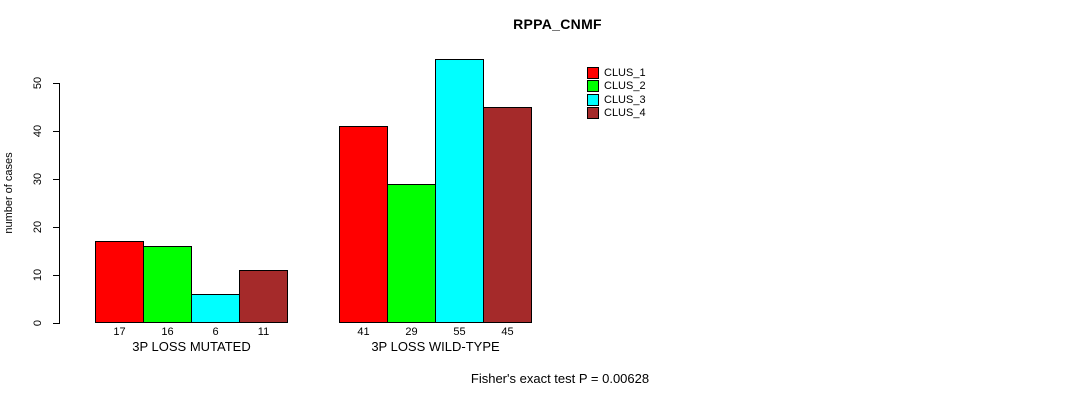  Describe the element at coordinates (263, 332) in the screenshot. I see `bar-value-label: 11` at that location.